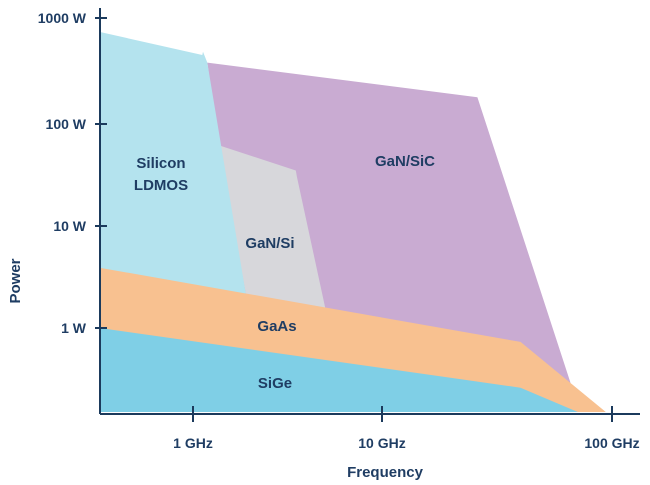 This screenshot has height=485, width=650. Describe the element at coordinates (74, 328) in the screenshot. I see `y-tick-label: 1 W` at that location.